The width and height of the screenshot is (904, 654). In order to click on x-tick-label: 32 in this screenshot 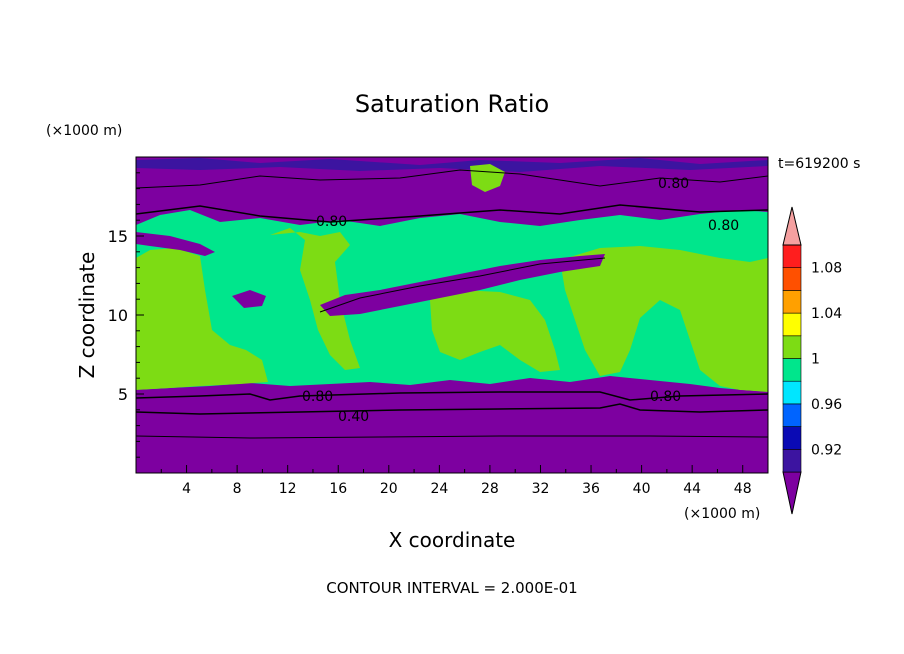, I will do `click(541, 489)`.